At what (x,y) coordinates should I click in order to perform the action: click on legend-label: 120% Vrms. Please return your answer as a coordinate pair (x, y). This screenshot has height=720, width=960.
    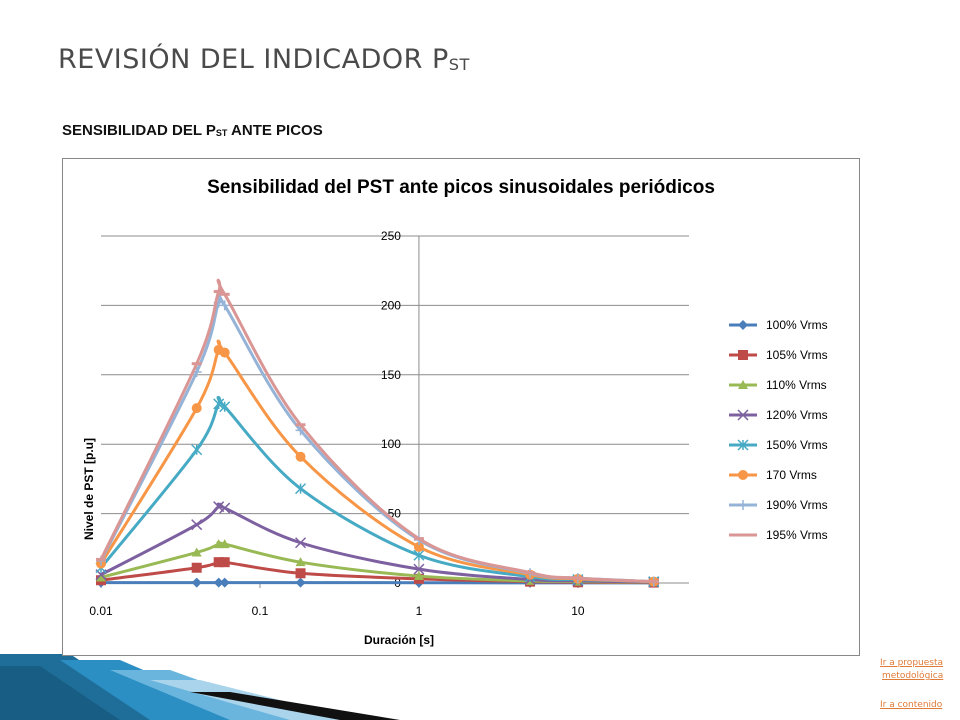
    Looking at the image, I should click on (797, 415).